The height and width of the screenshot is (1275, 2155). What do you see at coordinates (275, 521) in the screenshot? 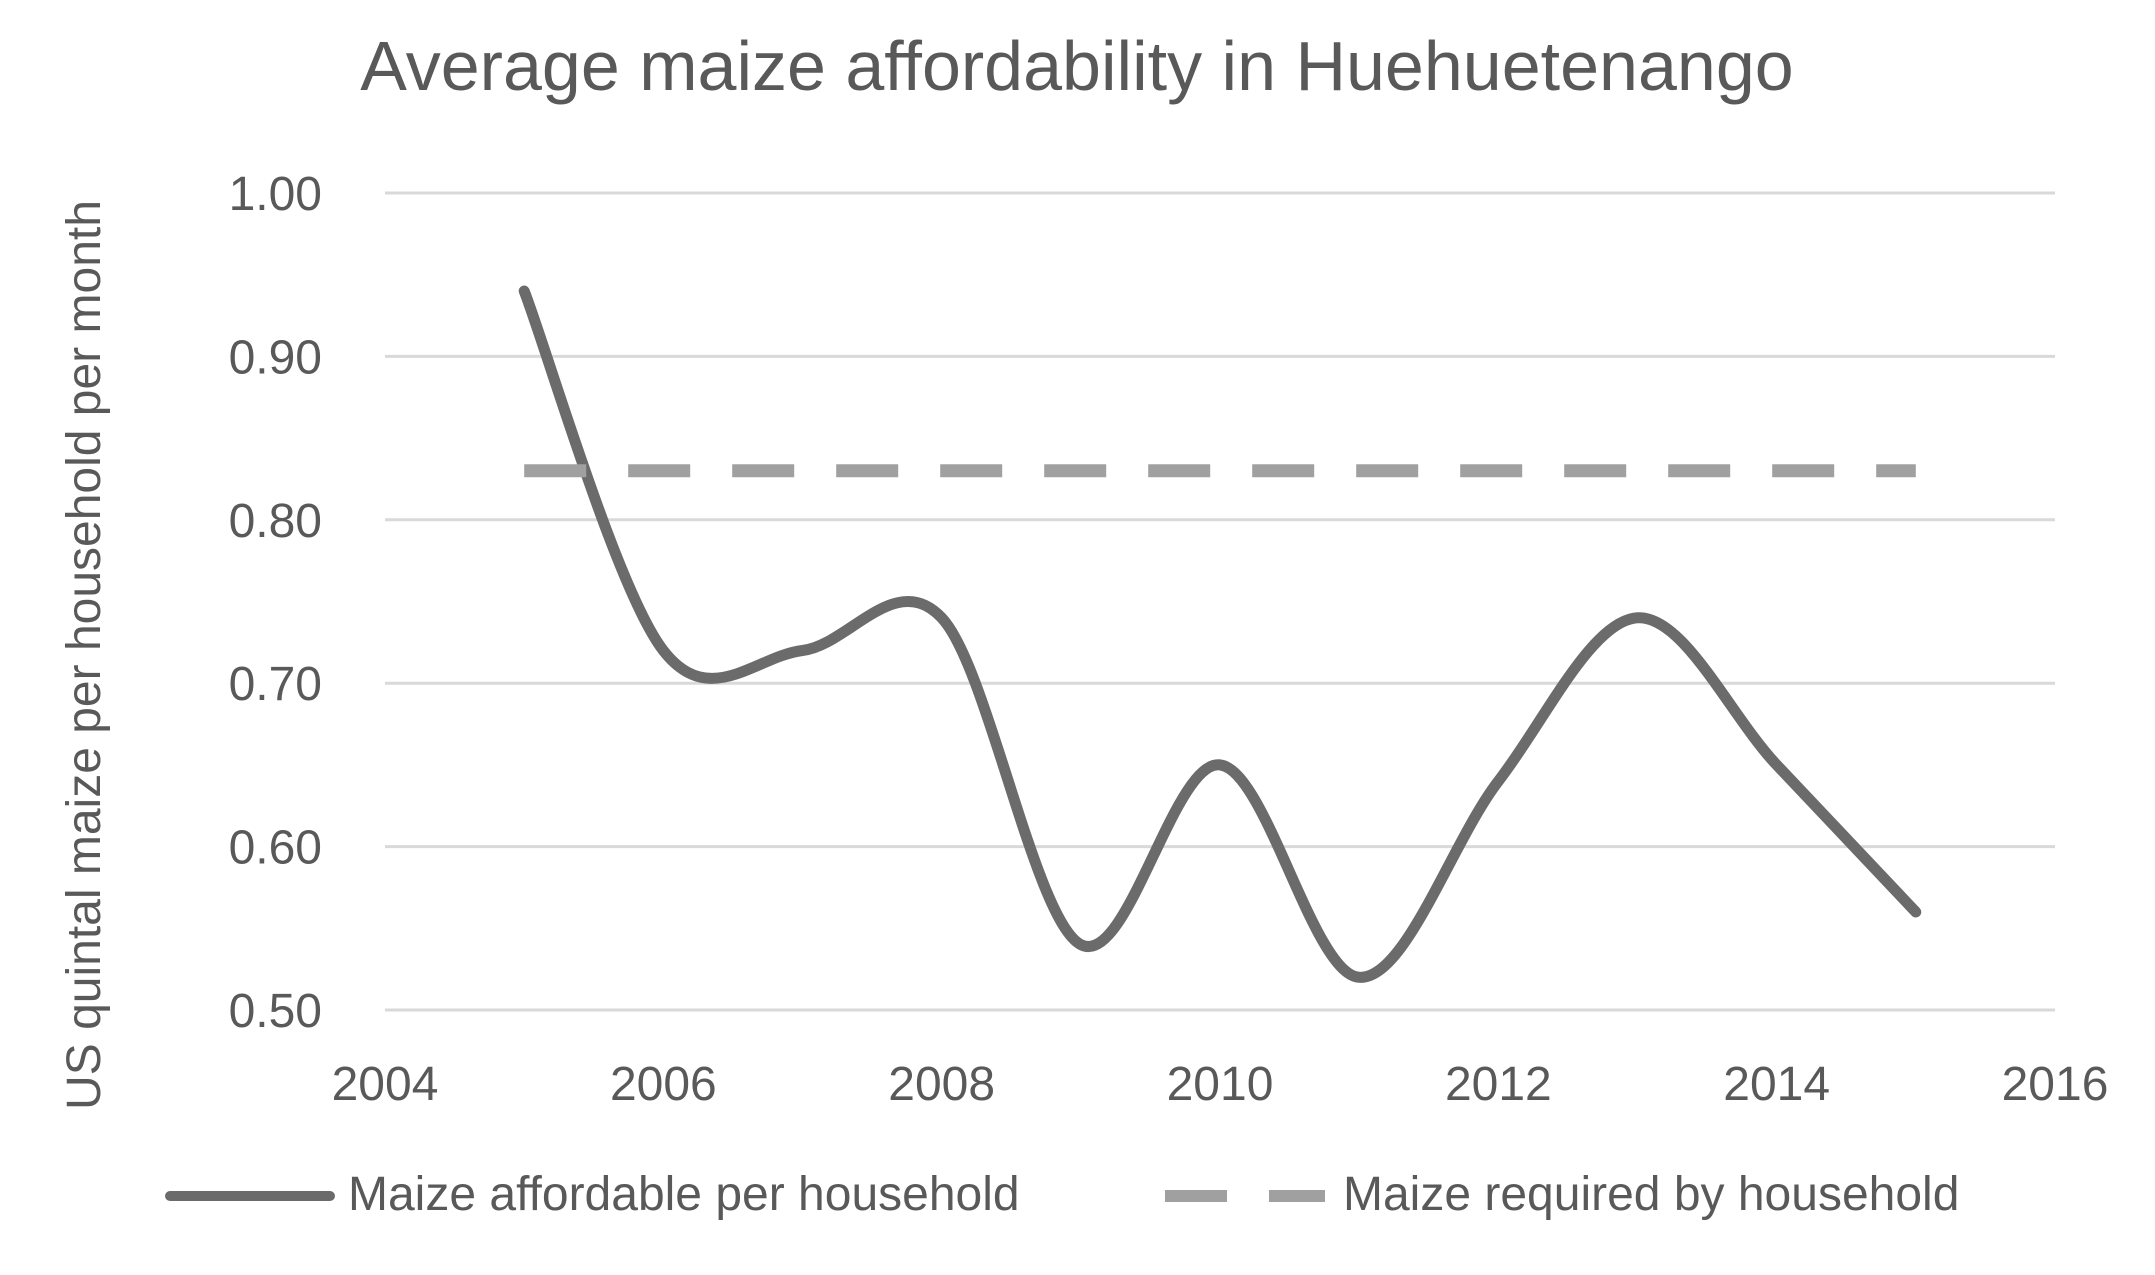
I see `y-tick-label: 0.80` at bounding box center [275, 521].